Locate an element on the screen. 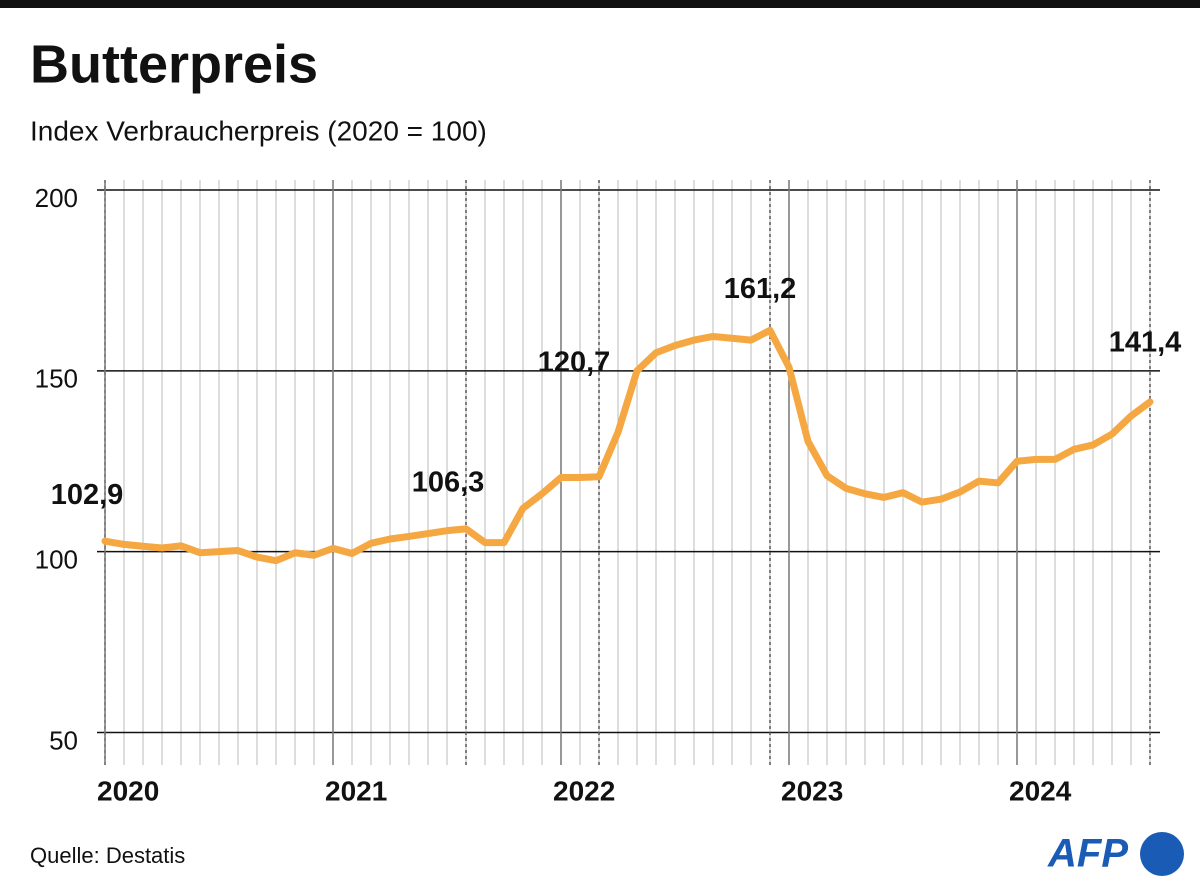  value-label: 161,2 is located at coordinates (760, 289).